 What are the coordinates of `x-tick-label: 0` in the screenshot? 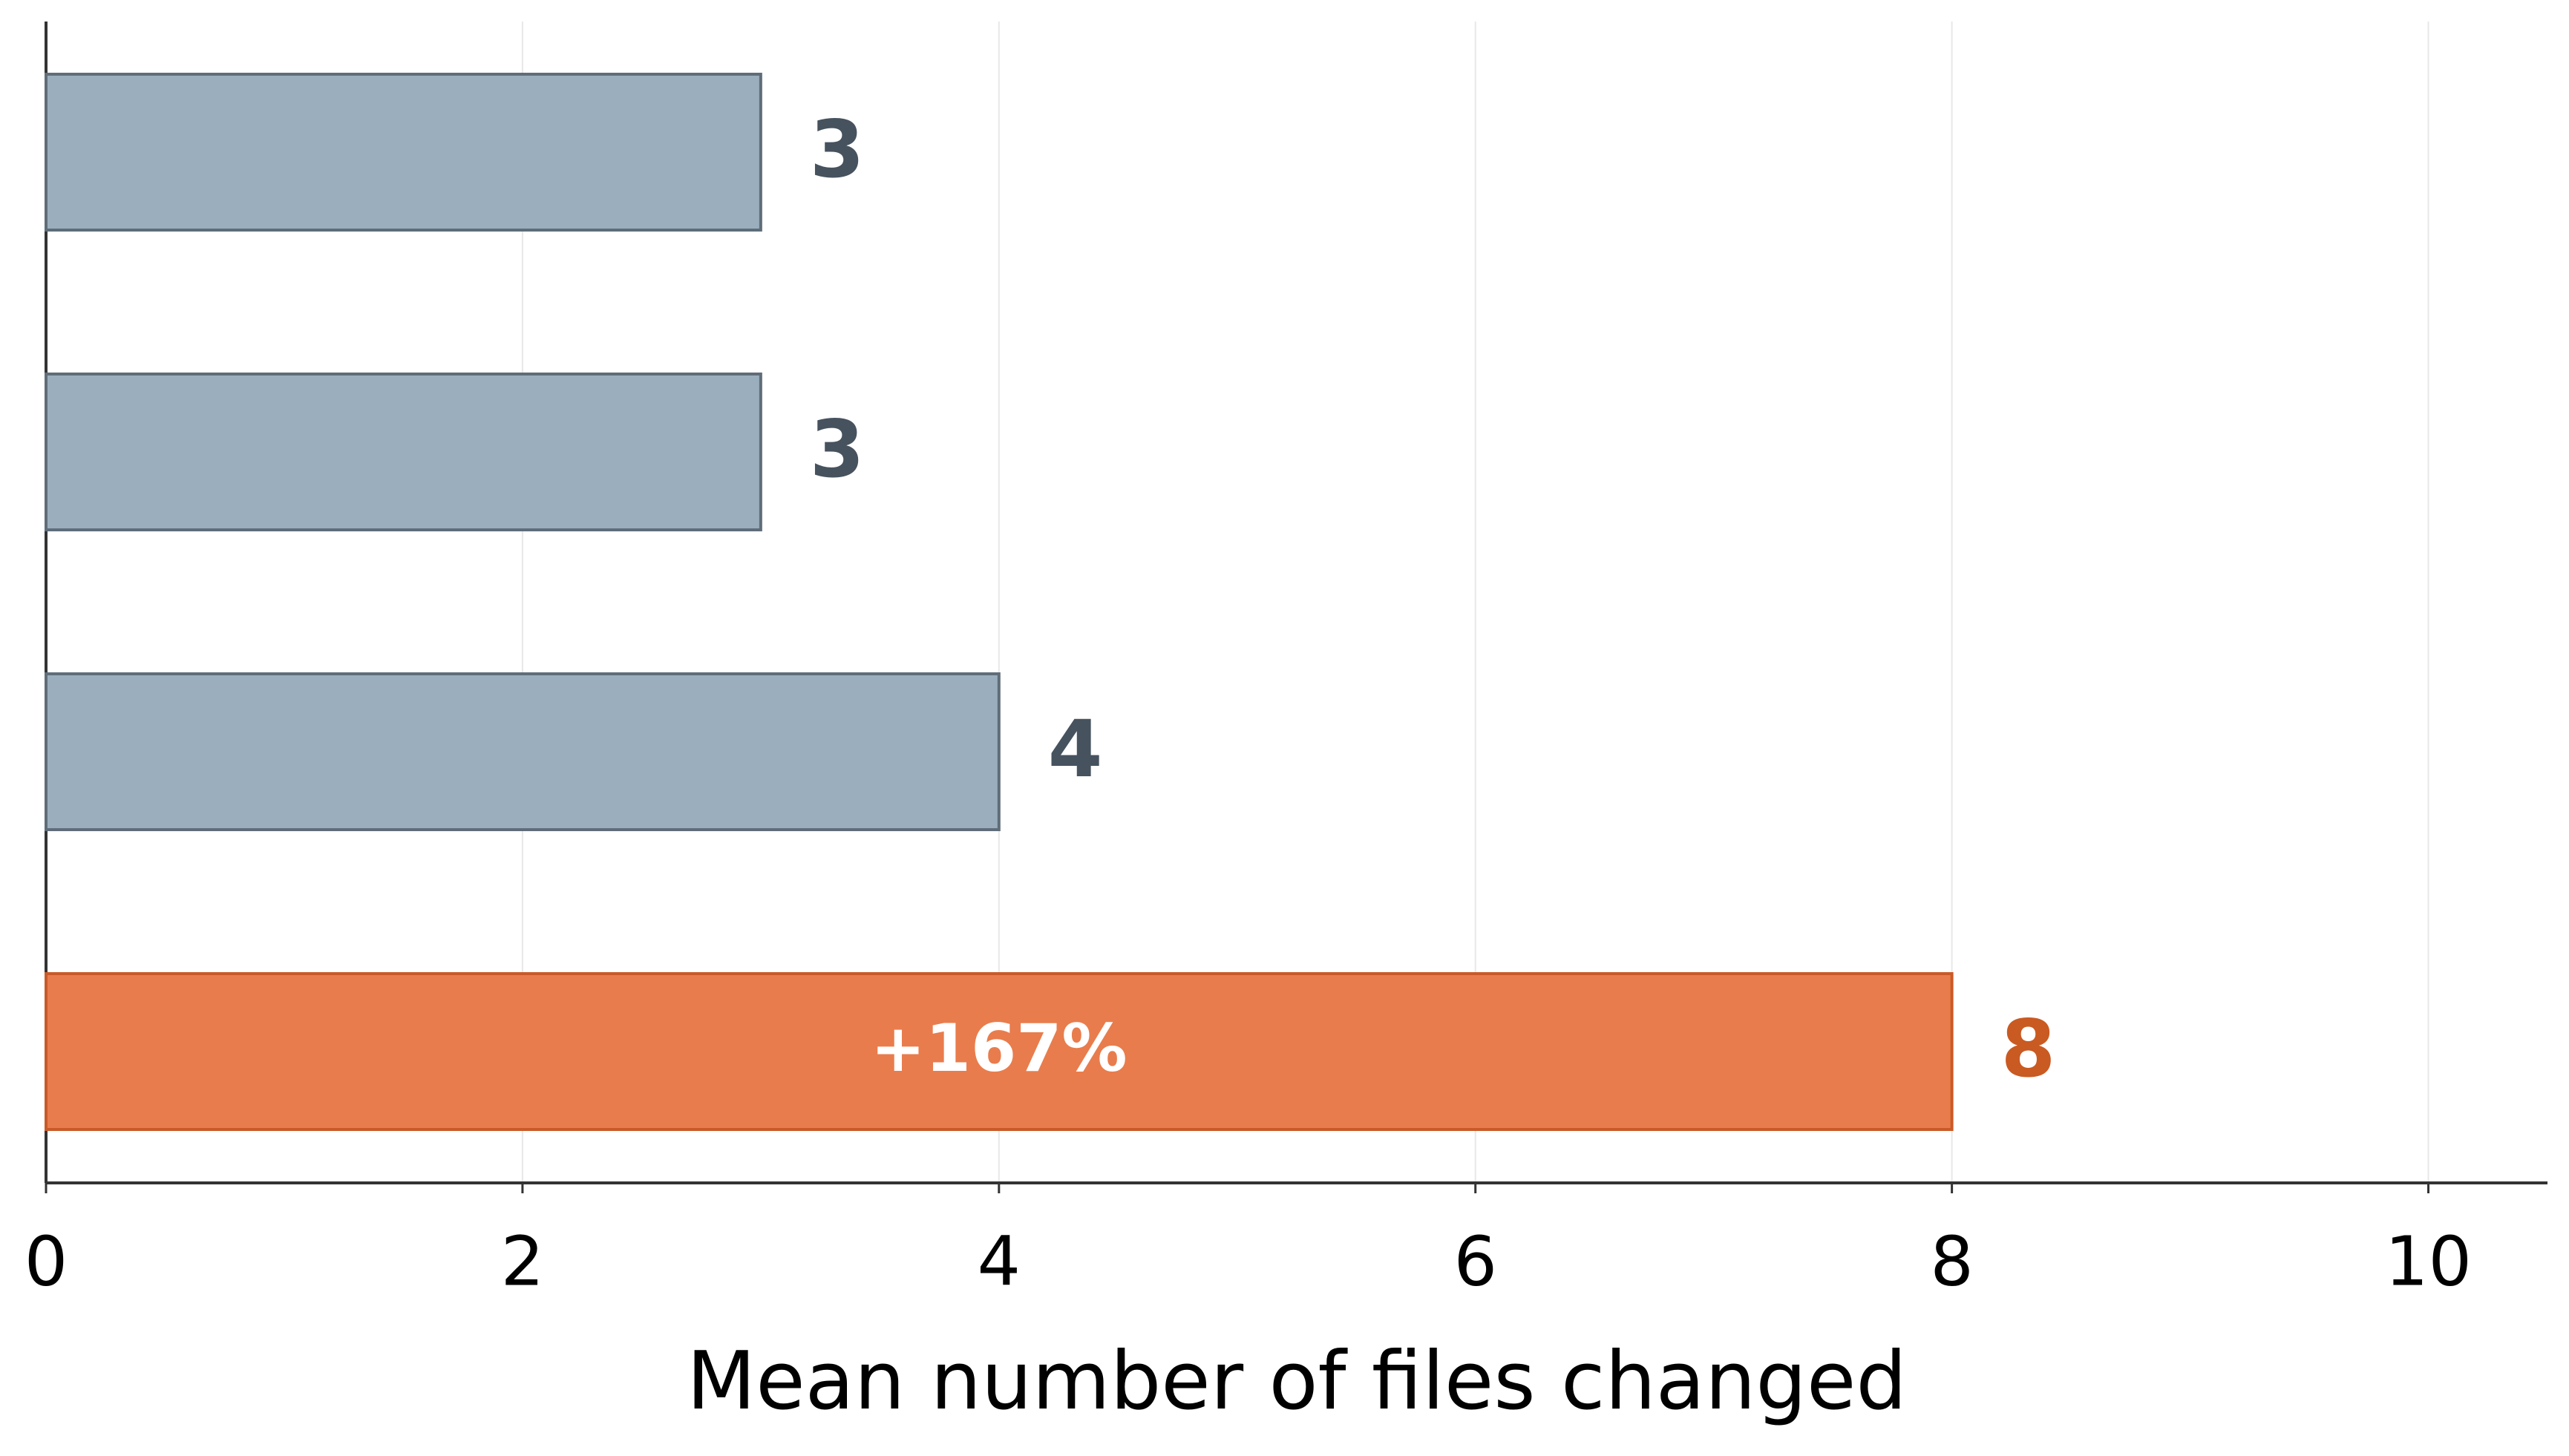 It's located at (46, 1261).